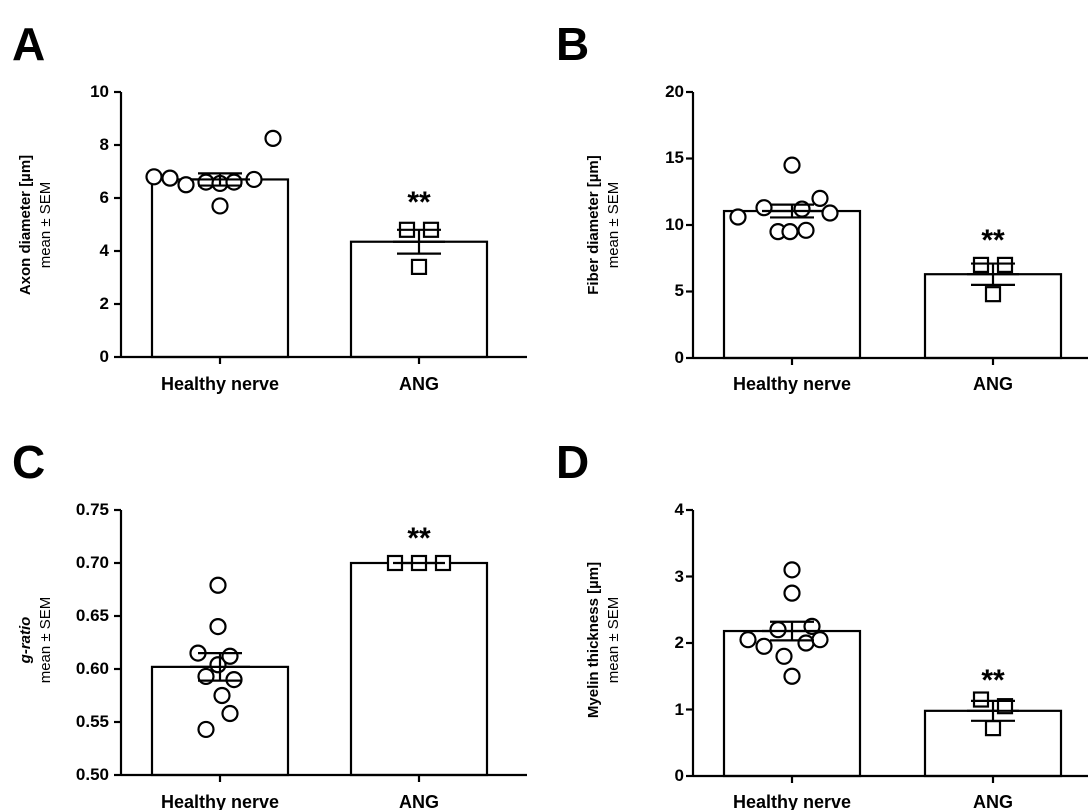  I want to click on svg-text: 0.50, so click(92, 774).